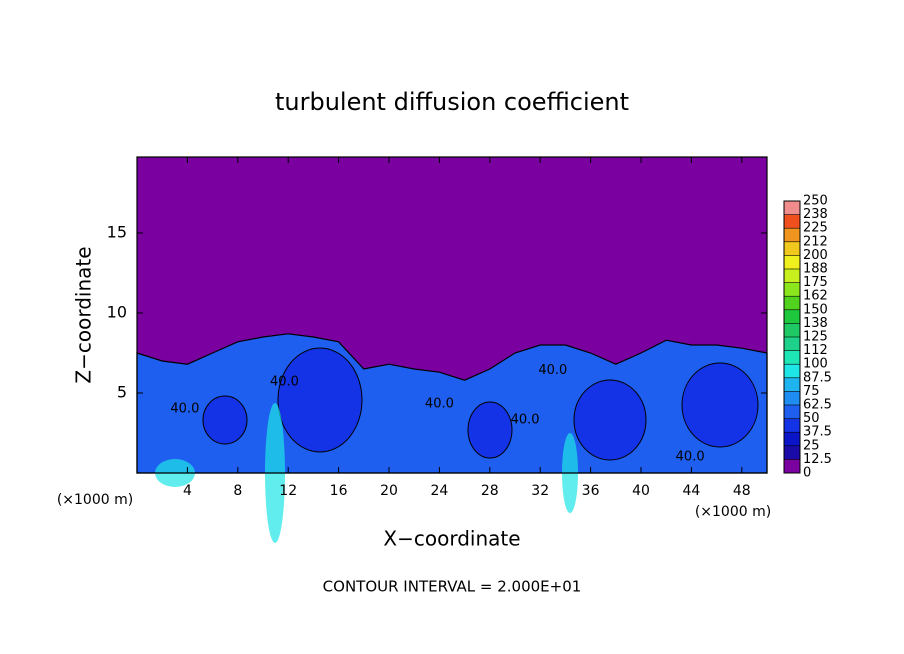  Describe the element at coordinates (817, 459) in the screenshot. I see `colorbar-tick-label: 12.5` at that location.